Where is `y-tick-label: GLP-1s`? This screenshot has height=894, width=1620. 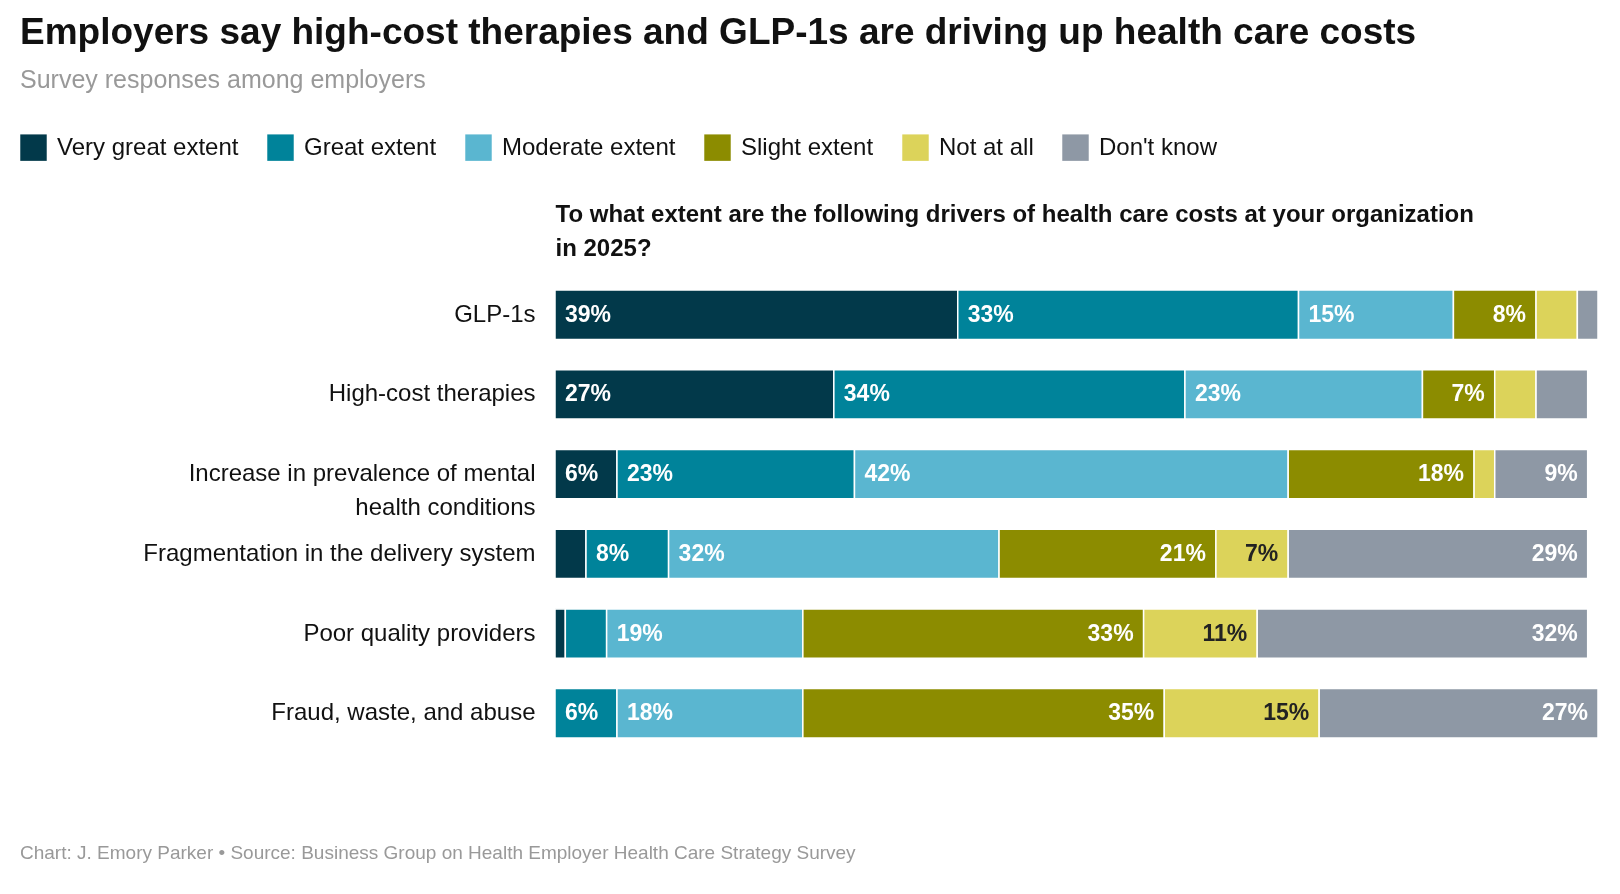 y-tick-label: GLP-1s is located at coordinates (495, 313).